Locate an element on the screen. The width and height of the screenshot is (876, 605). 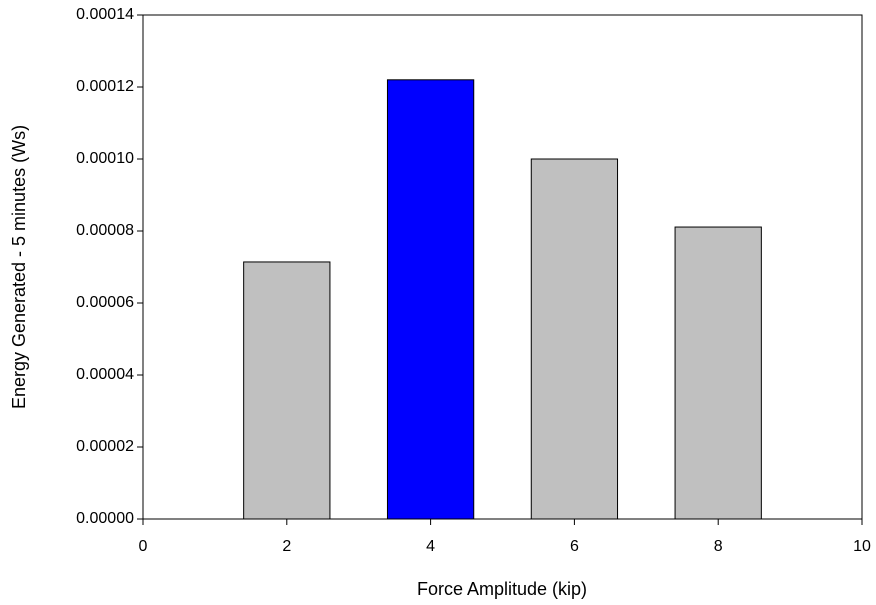
y-axis-title: Energy Generated - 5 minutes (Ws) is located at coordinates (19, 267).